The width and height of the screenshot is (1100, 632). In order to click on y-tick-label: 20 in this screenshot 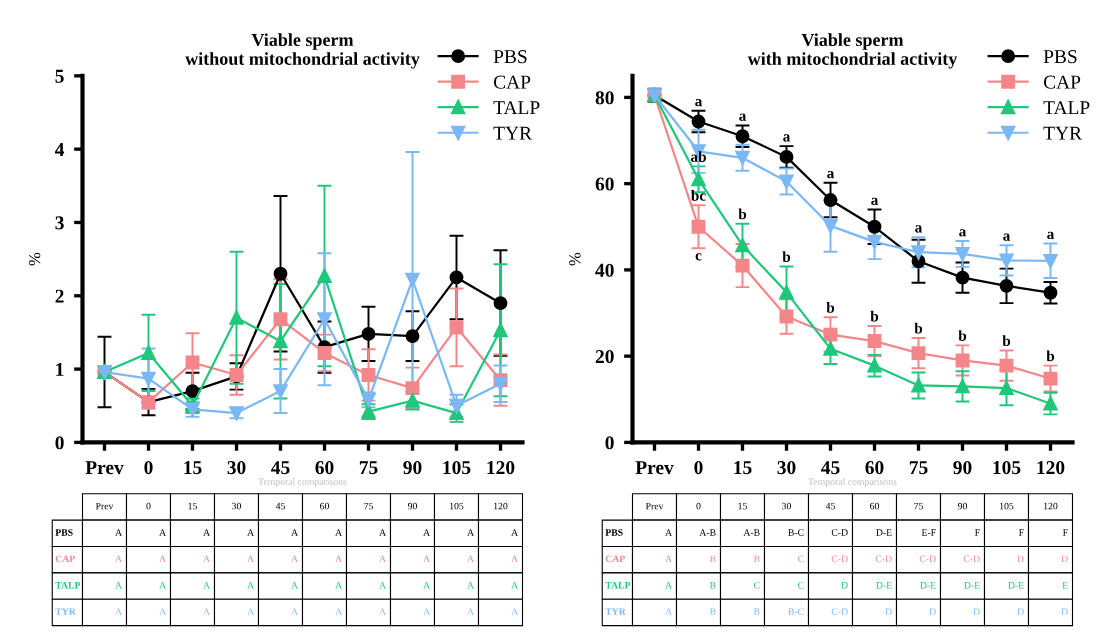, I will do `click(604, 356)`.